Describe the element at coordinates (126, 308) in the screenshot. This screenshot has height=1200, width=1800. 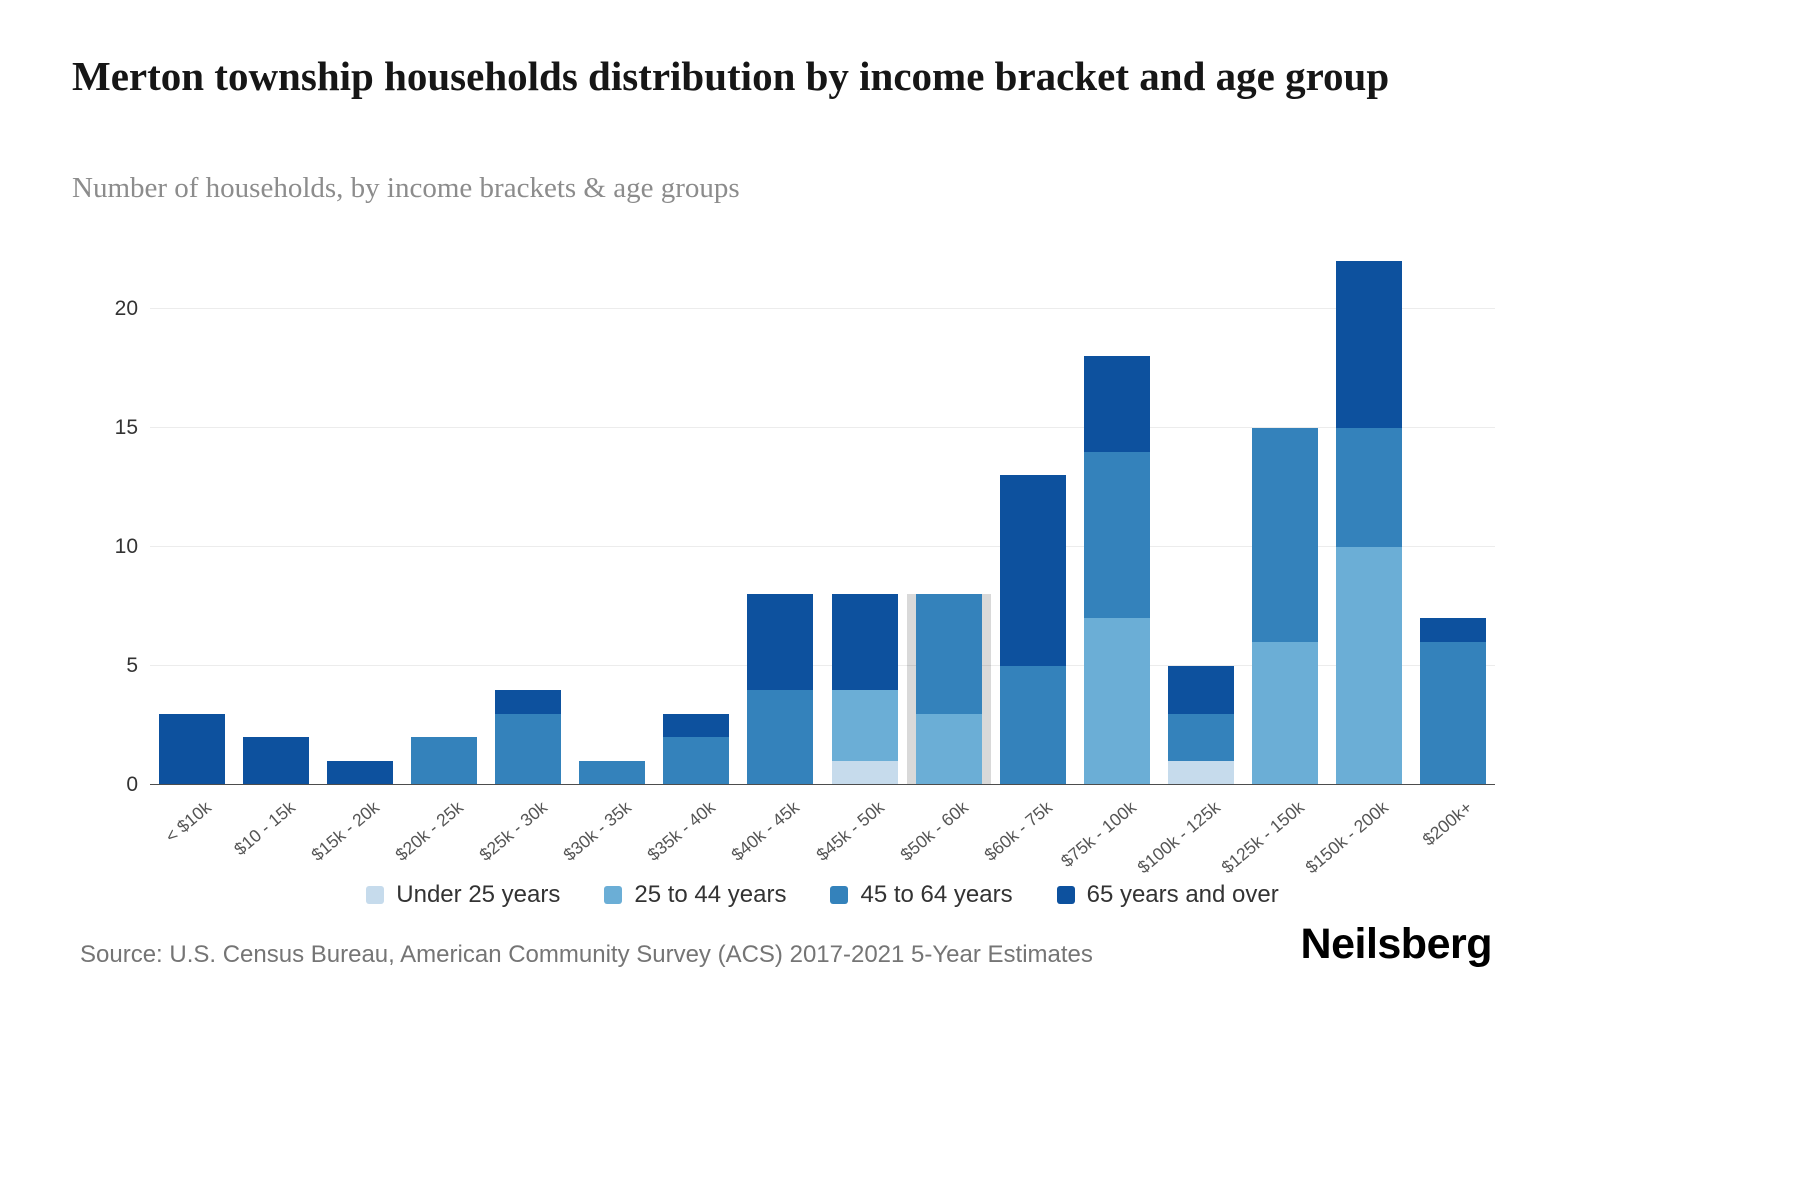
I see `y-tick-label: 20` at that location.